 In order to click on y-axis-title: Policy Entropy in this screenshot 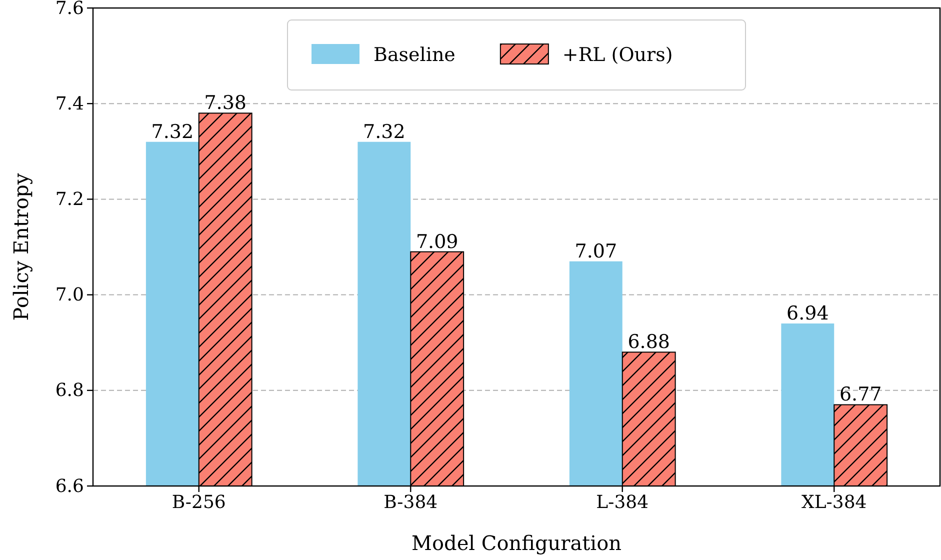, I will do `click(21, 246)`.